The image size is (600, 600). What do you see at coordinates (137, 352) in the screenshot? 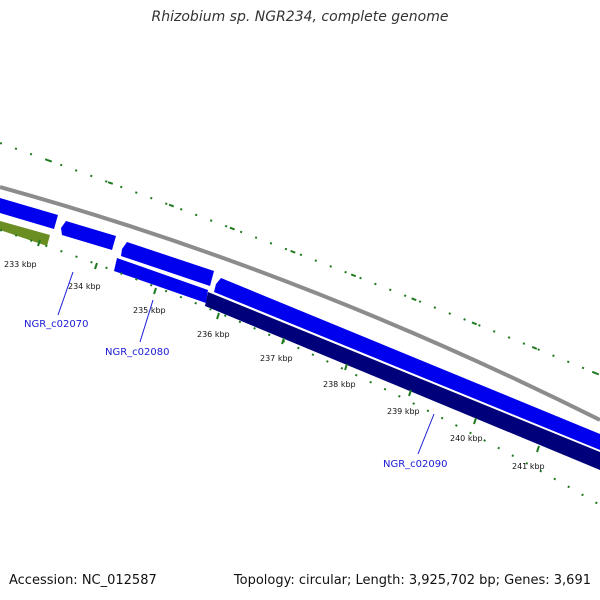
I see `gene-label: NGR_c02080` at bounding box center [137, 352].